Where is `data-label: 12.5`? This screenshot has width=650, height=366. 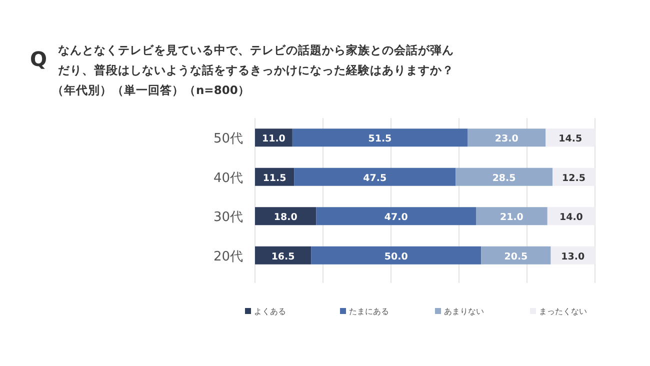
data-label: 12.5 is located at coordinates (574, 178).